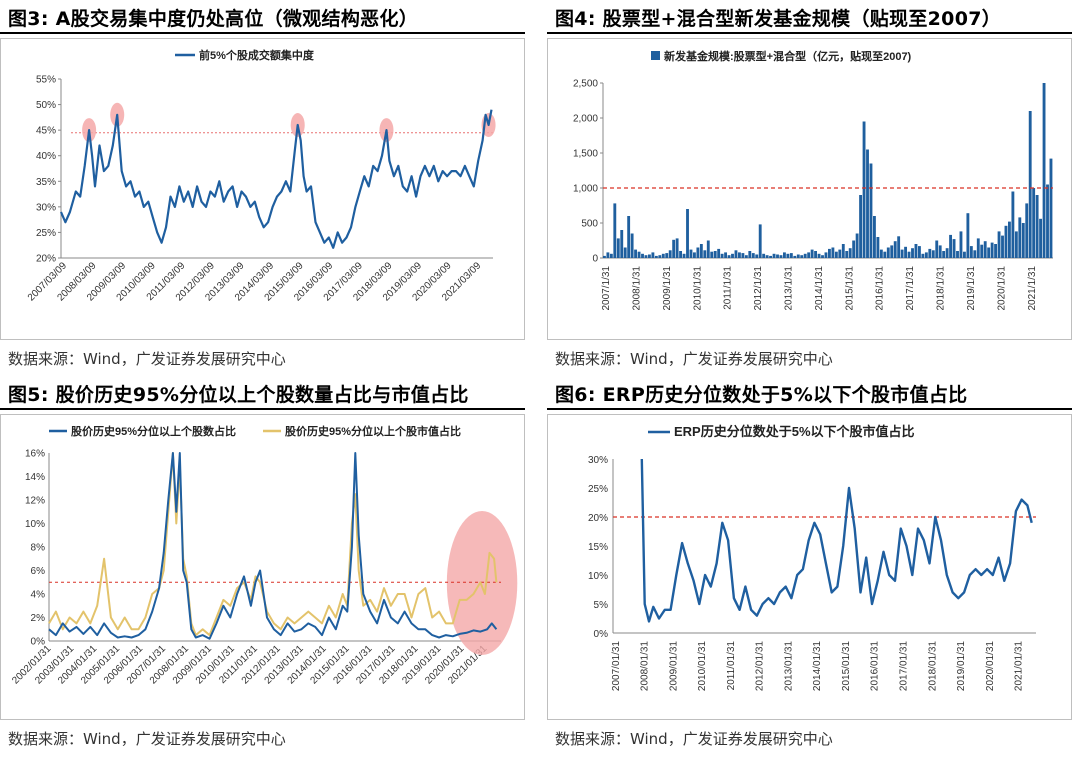 The height and width of the screenshot is (758, 1080). Describe the element at coordinates (932, 666) in the screenshot. I see `x-tick-label: 2018/01/31` at that location.